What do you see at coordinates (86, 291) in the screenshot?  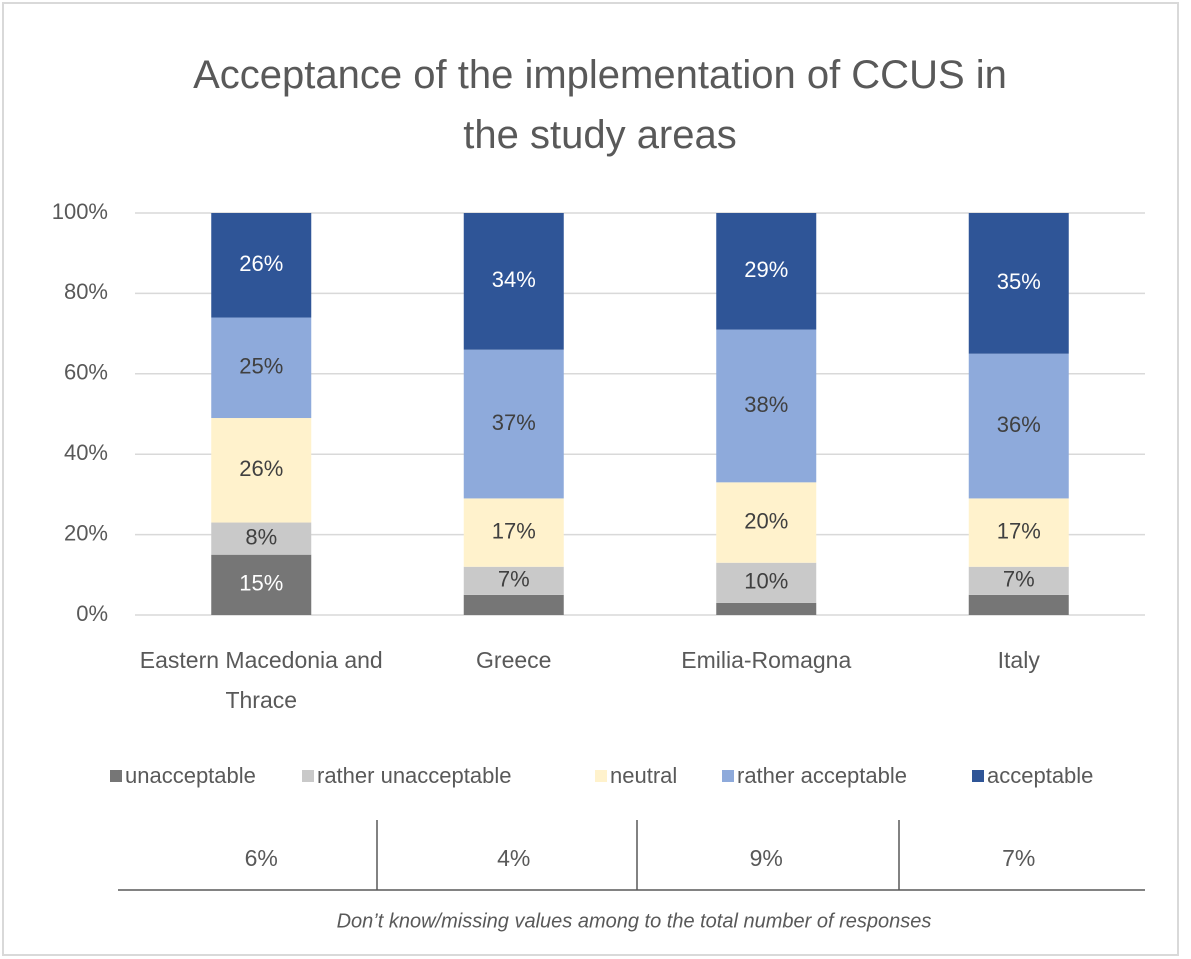 I see `y-tick-label: 80%` at bounding box center [86, 291].